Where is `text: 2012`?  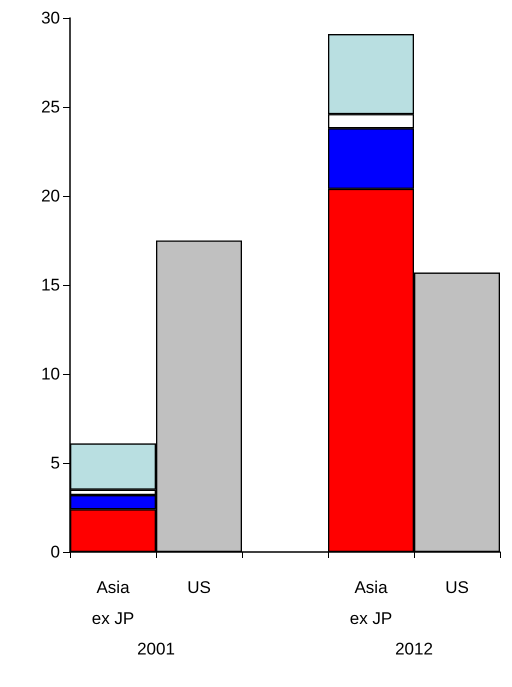 text: 2012 is located at coordinates (414, 649).